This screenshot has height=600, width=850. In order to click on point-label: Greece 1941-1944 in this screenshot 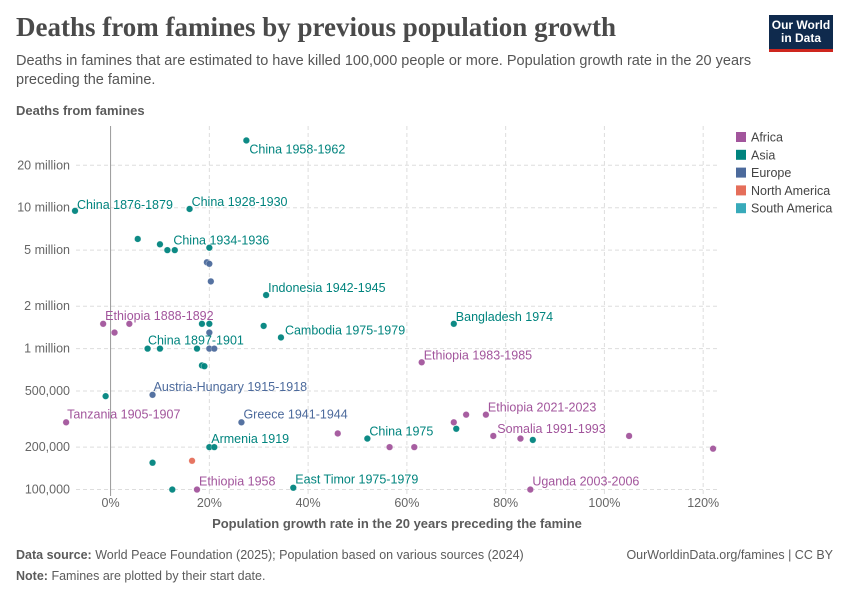, I will do `click(295, 414)`.